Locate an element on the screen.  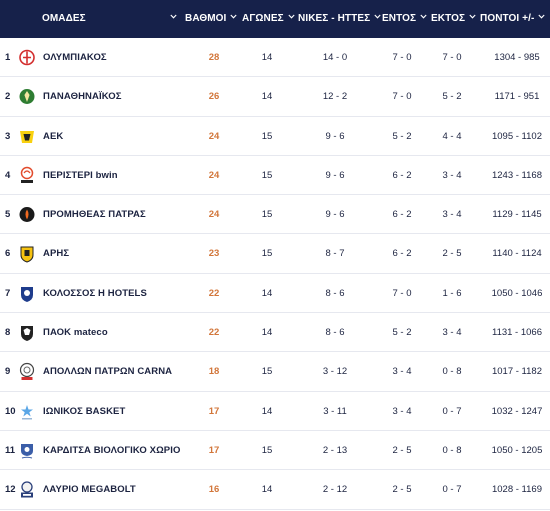
column-points: ΒΑΘΜΟΙ is located at coordinates (211, 19).